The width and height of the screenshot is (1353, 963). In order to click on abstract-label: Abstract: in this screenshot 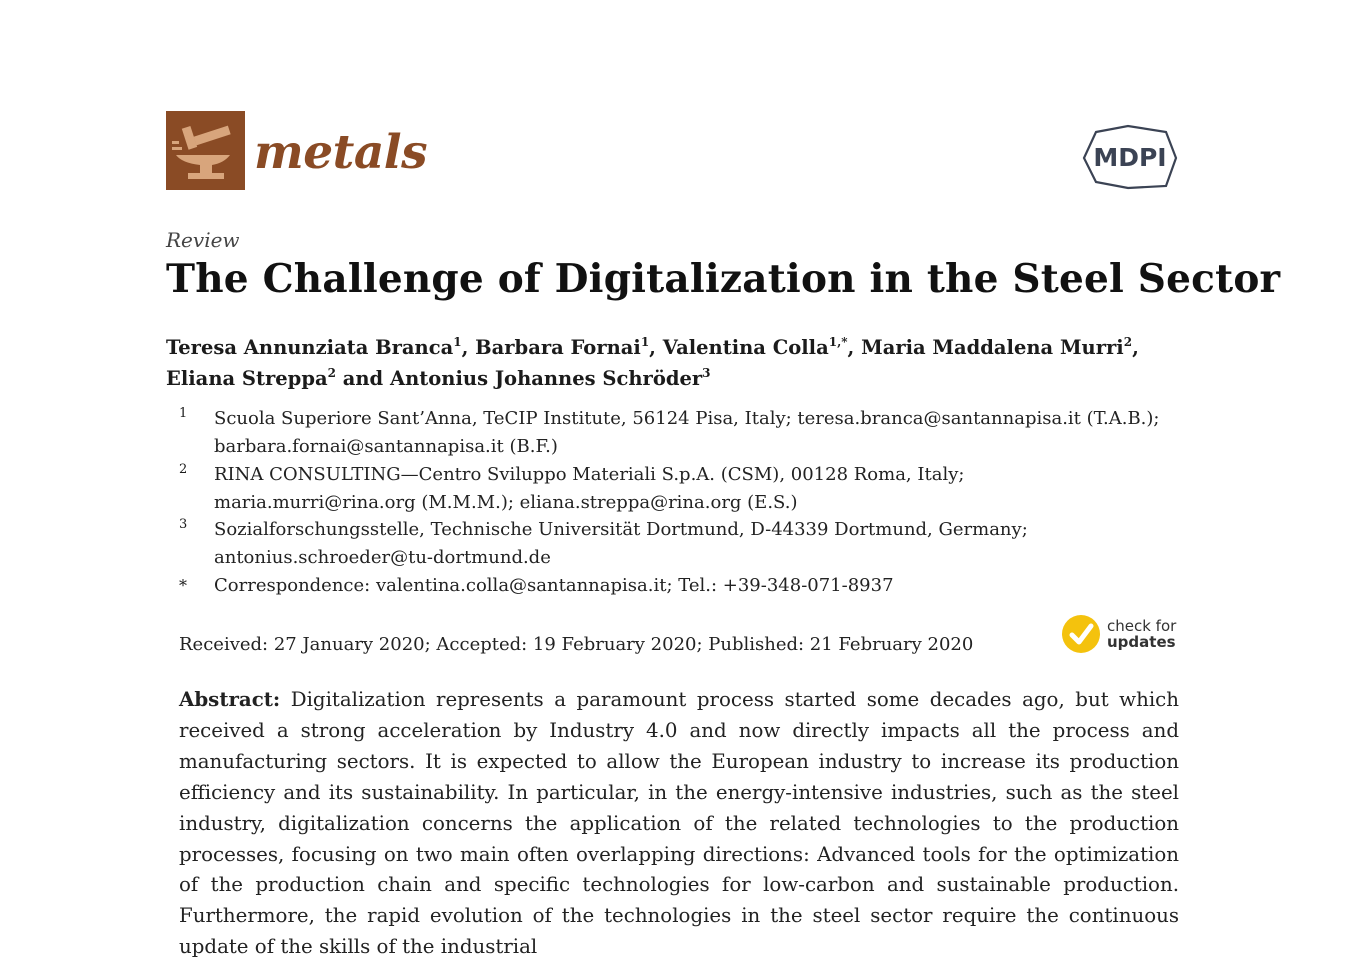, I will do `click(230, 699)`.